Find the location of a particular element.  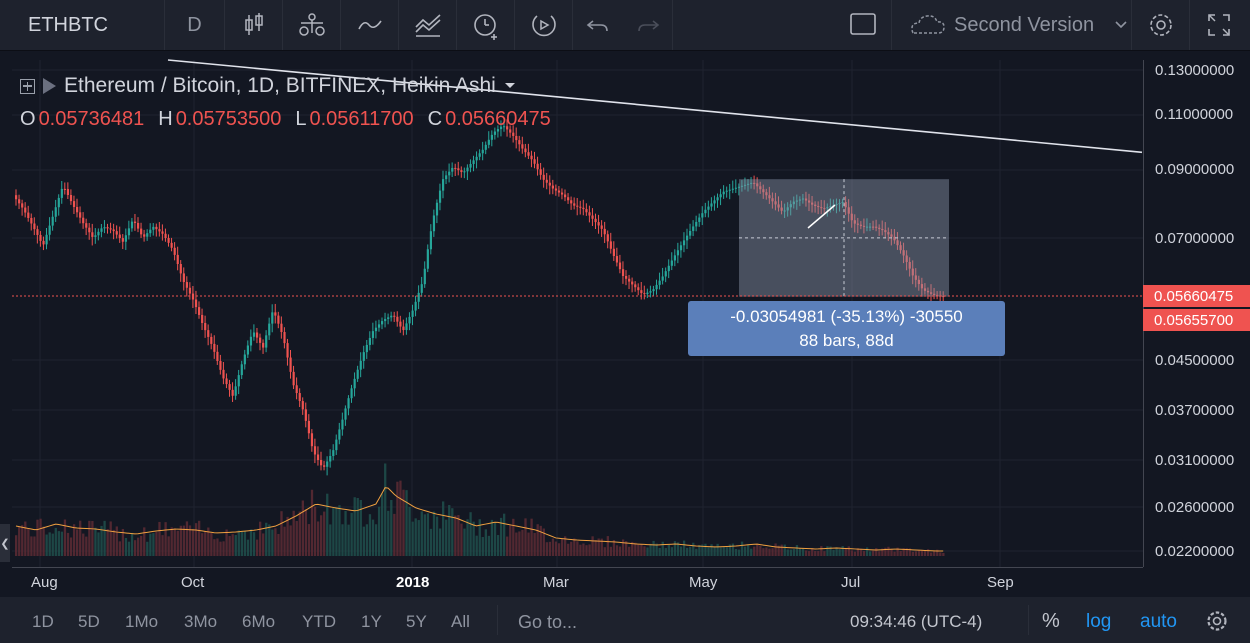

collapse-icon is located at coordinates (27, 86).